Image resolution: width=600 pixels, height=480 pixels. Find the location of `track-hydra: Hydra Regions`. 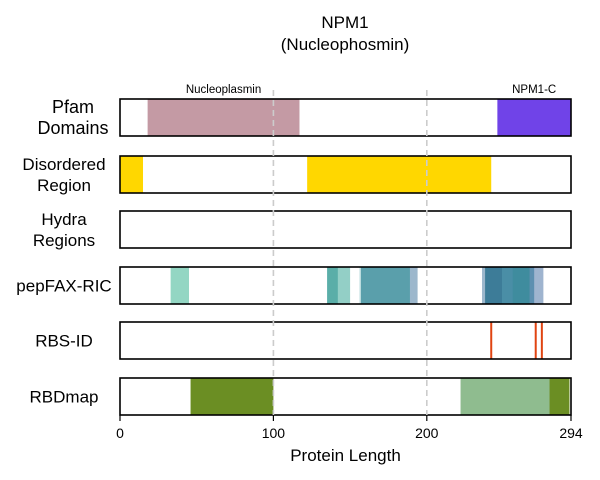

track-hydra: Hydra Regions is located at coordinates (302, 230).